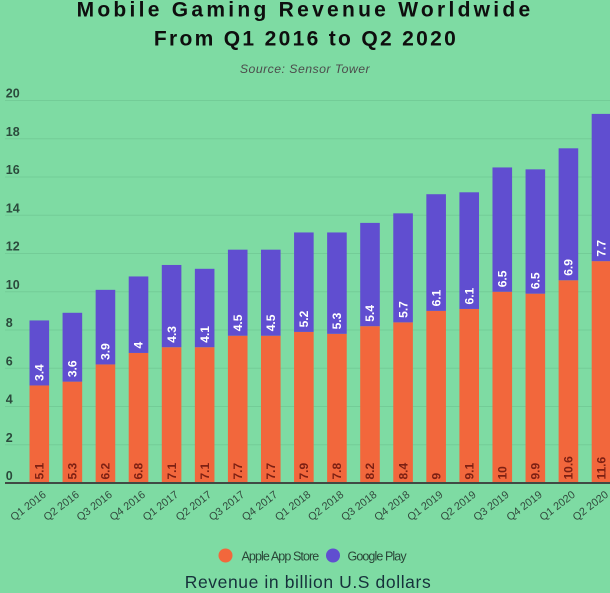 This screenshot has width=610, height=593. Describe the element at coordinates (9, 438) in the screenshot. I see `svg-text: 2` at that location.